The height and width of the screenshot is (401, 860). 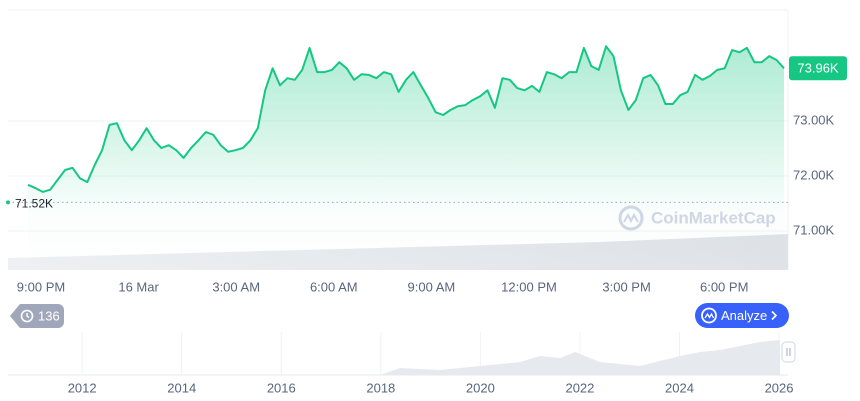 What do you see at coordinates (8, 202) in the screenshot?
I see `open-price-dot` at bounding box center [8, 202].